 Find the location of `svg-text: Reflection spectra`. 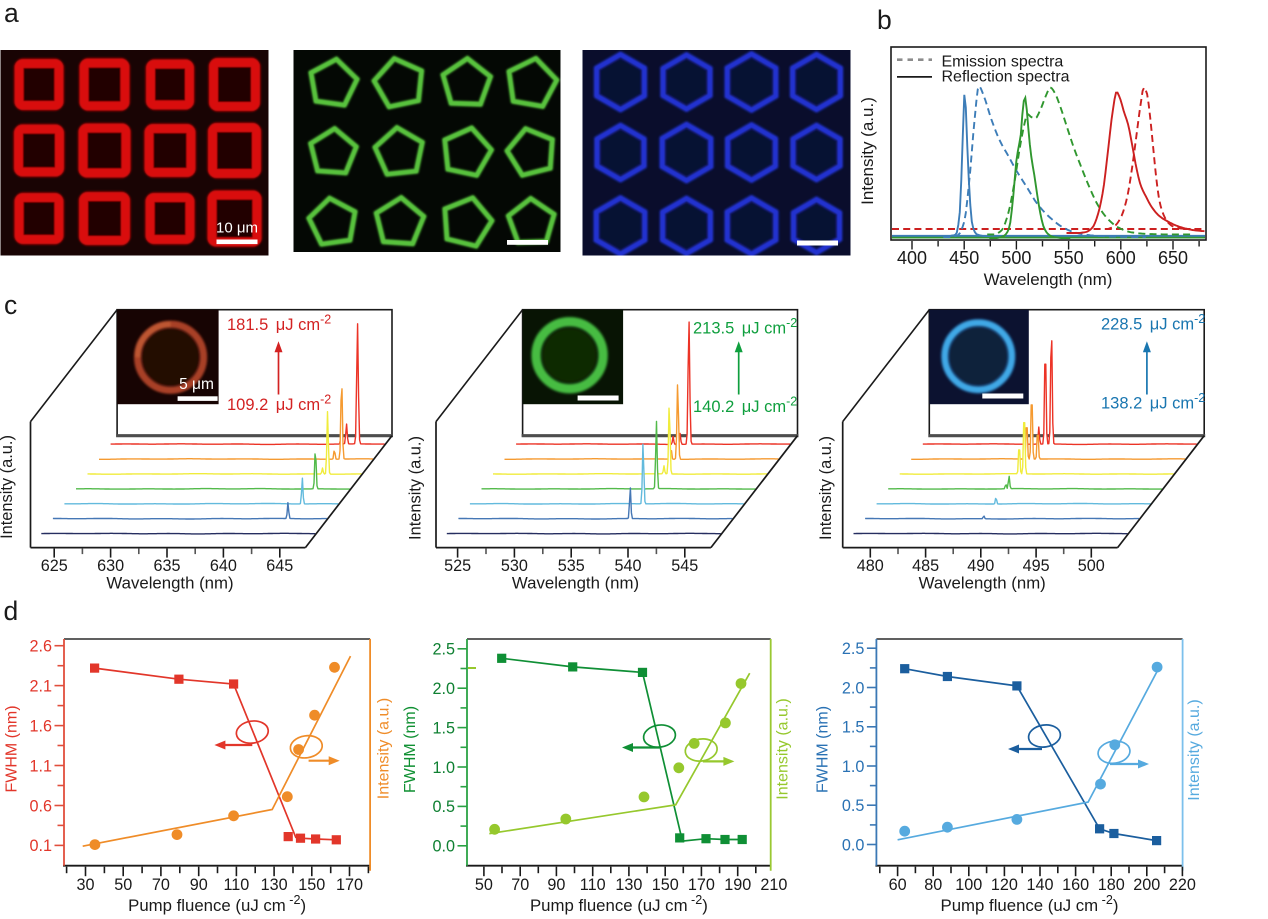

svg-text: Reflection spectra is located at coordinates (1006, 77).